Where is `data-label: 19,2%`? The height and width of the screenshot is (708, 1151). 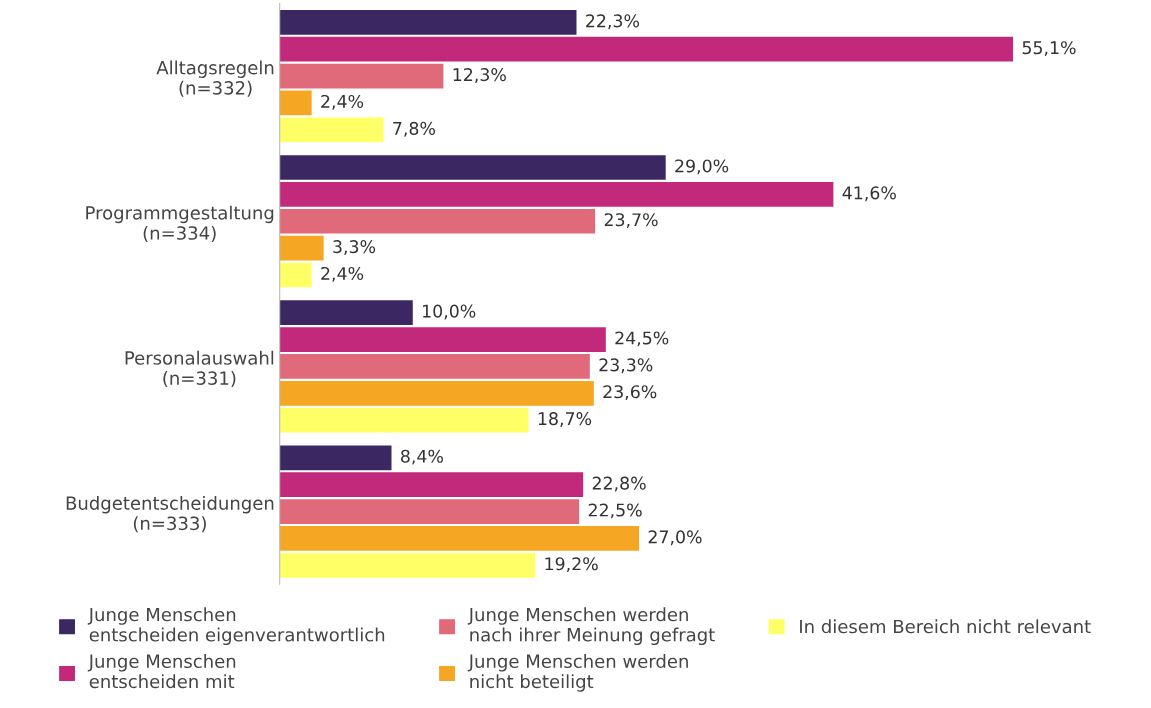 data-label: 19,2% is located at coordinates (571, 565).